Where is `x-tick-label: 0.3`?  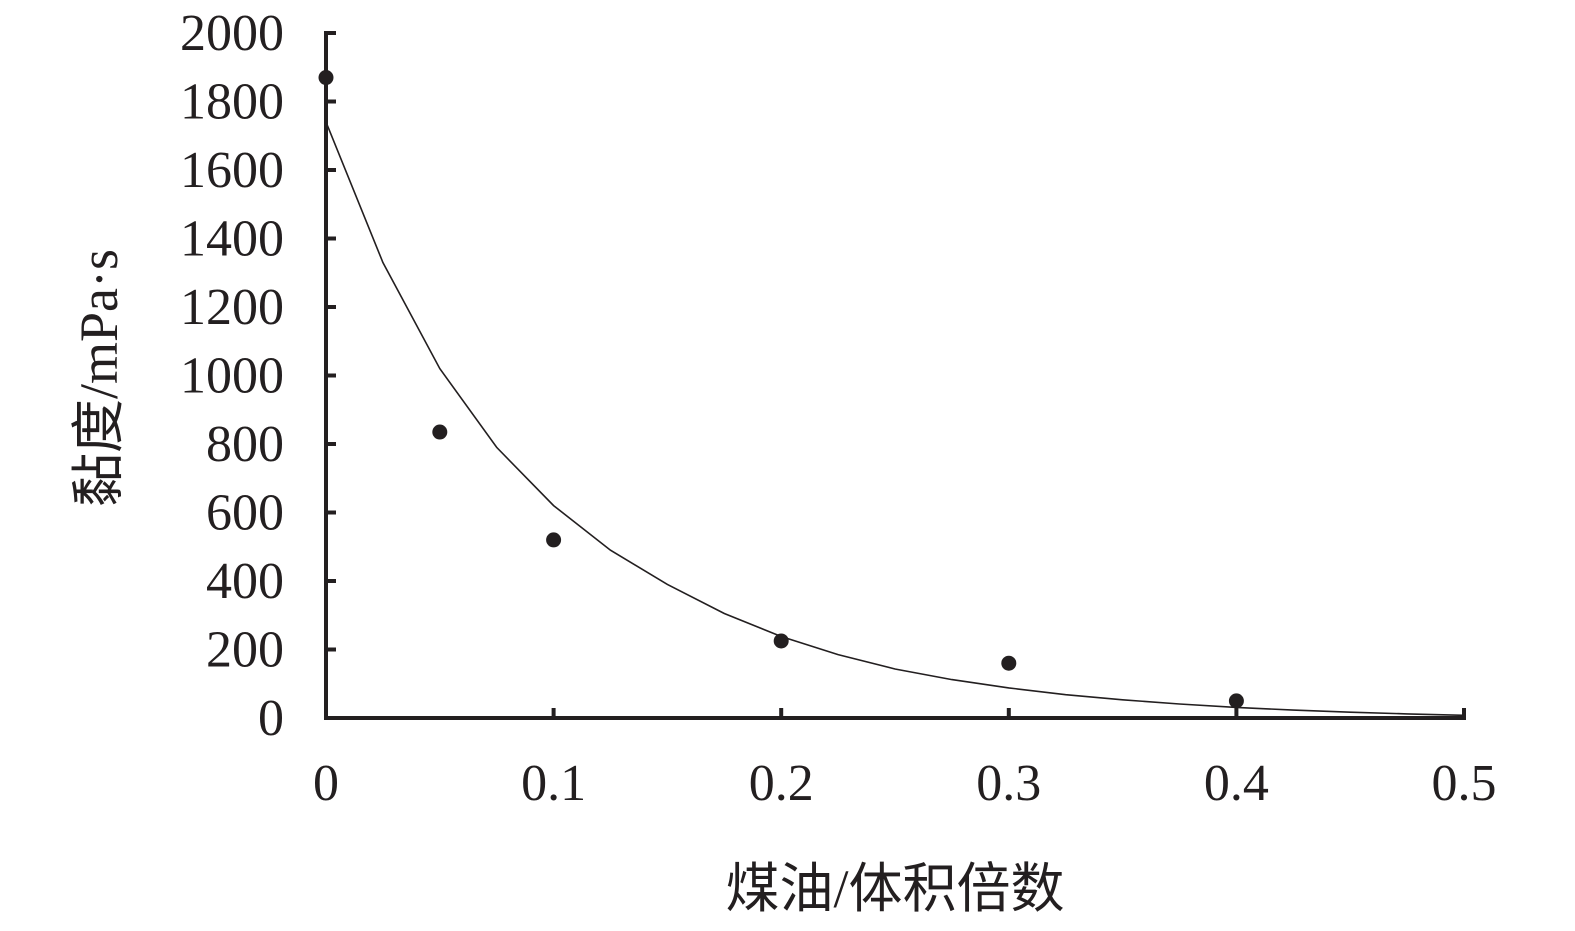 x-tick-label: 0.3 is located at coordinates (1008, 783).